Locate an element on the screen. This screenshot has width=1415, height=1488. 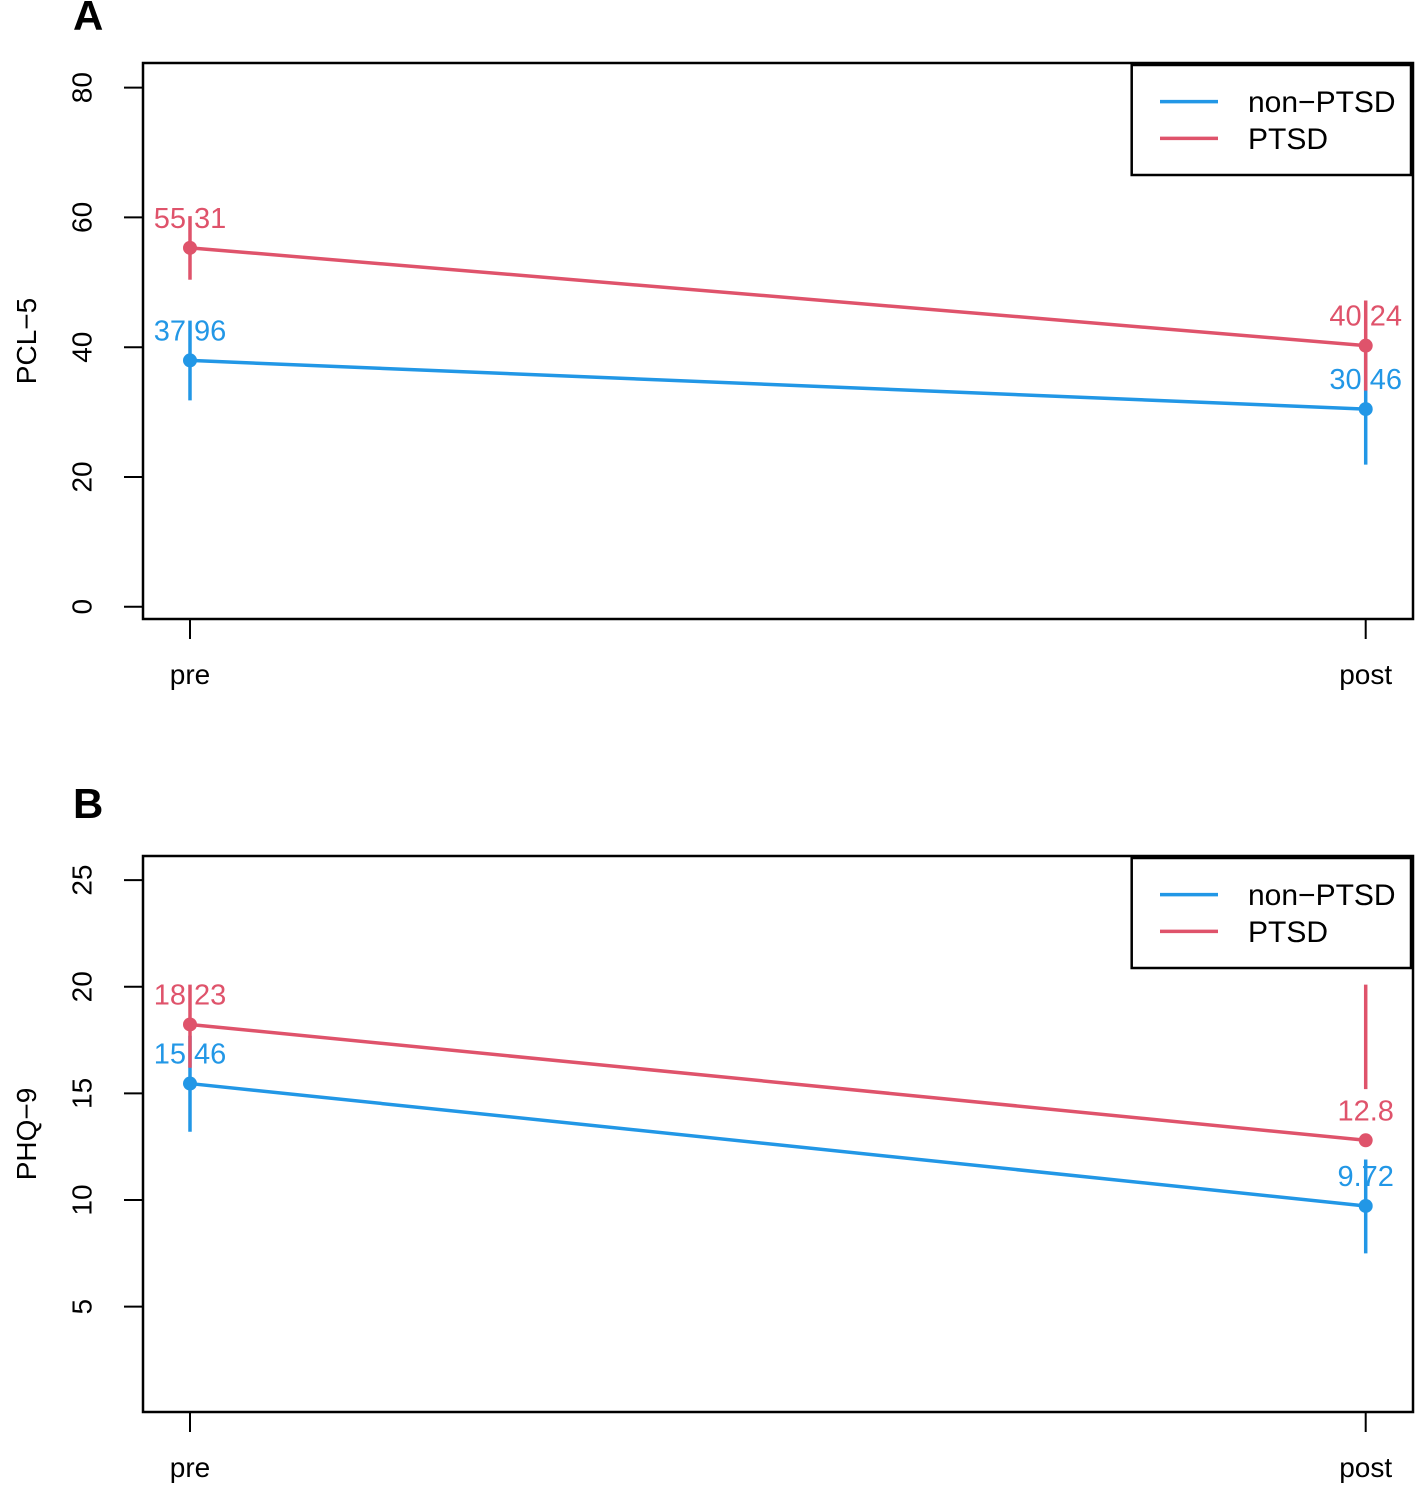
y-axis-tick-label: 15 is located at coordinates (81, 1093).